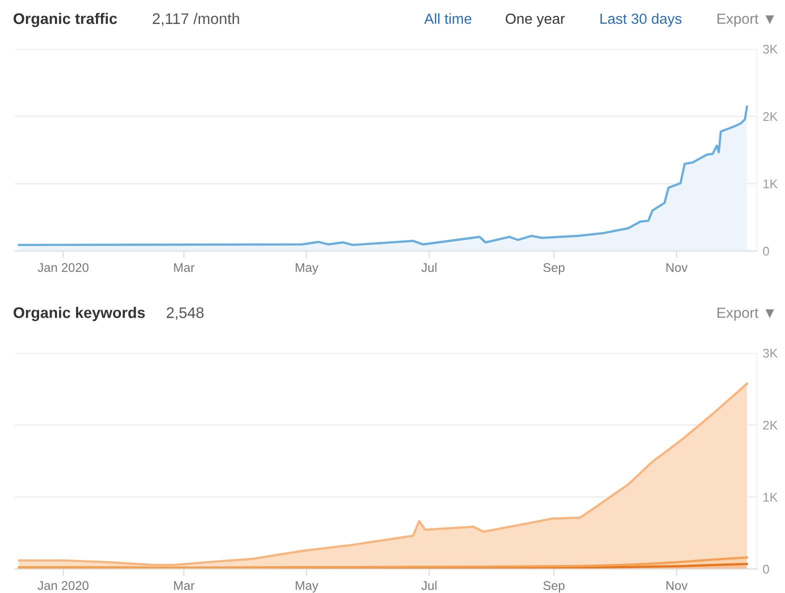 The width and height of the screenshot is (785, 593). I want to click on chart-title: Organic keywords, so click(79, 314).